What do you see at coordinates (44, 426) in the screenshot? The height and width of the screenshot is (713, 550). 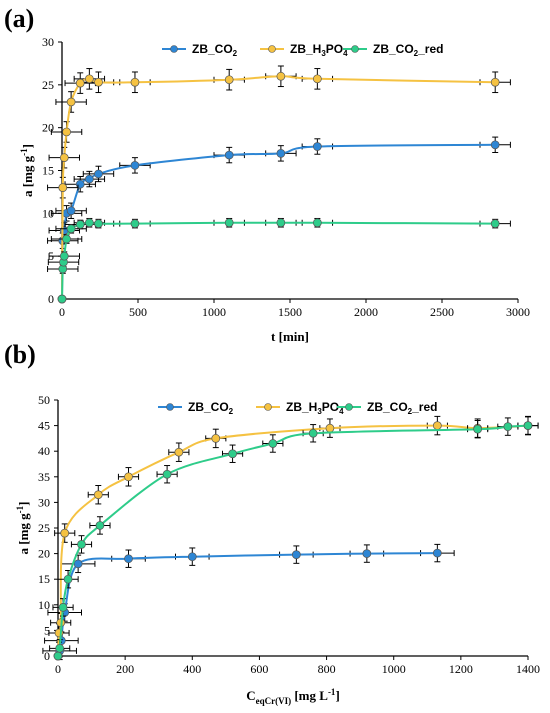 I see `b-y-tick-label: 45` at bounding box center [44, 426].